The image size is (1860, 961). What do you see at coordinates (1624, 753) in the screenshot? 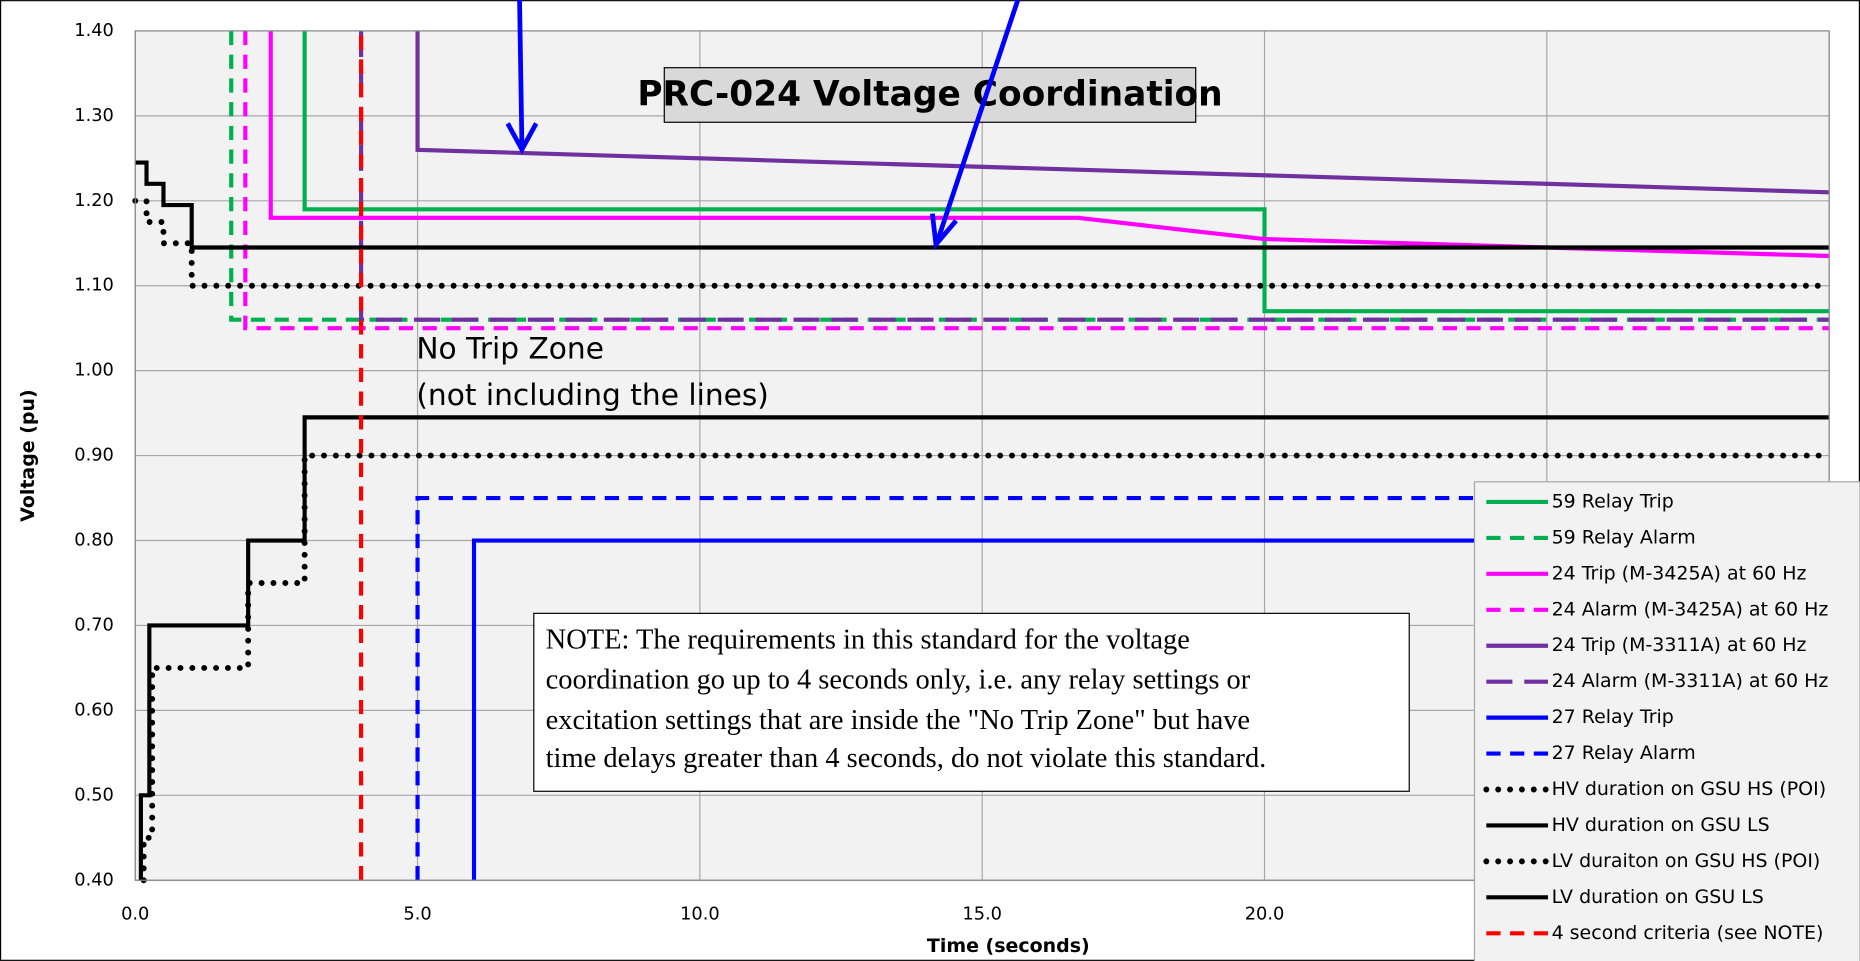
I see `legend-label: 27 Relay Alarm` at bounding box center [1624, 753].